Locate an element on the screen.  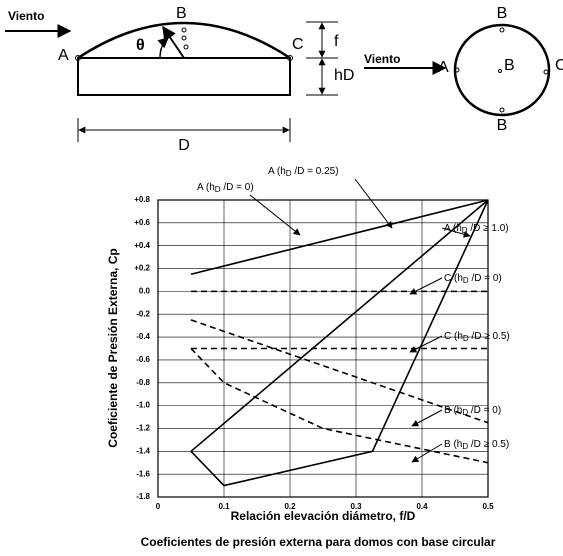
y-tick-label: -0.2 is located at coordinates (143, 313).